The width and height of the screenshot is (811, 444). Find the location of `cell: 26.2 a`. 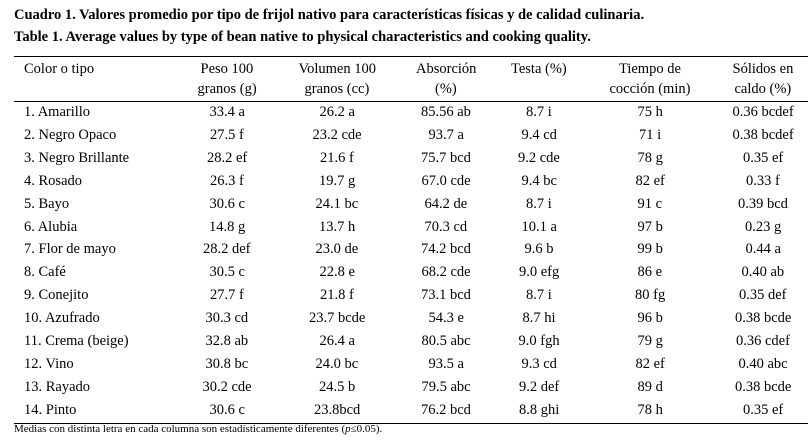

cell: 26.2 a is located at coordinates (337, 112).